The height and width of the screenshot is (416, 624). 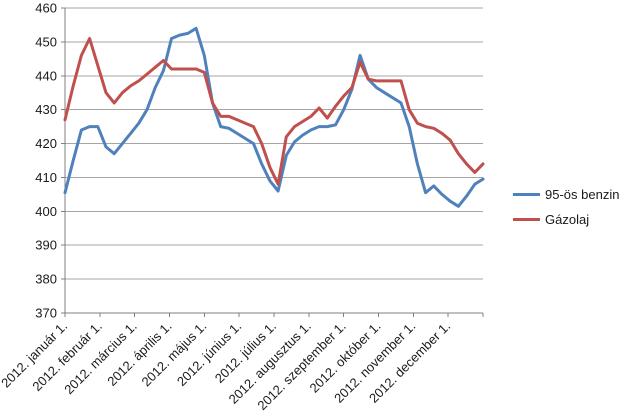 I want to click on legend-item-gazolaj: Gázolaj, so click(x=566, y=219).